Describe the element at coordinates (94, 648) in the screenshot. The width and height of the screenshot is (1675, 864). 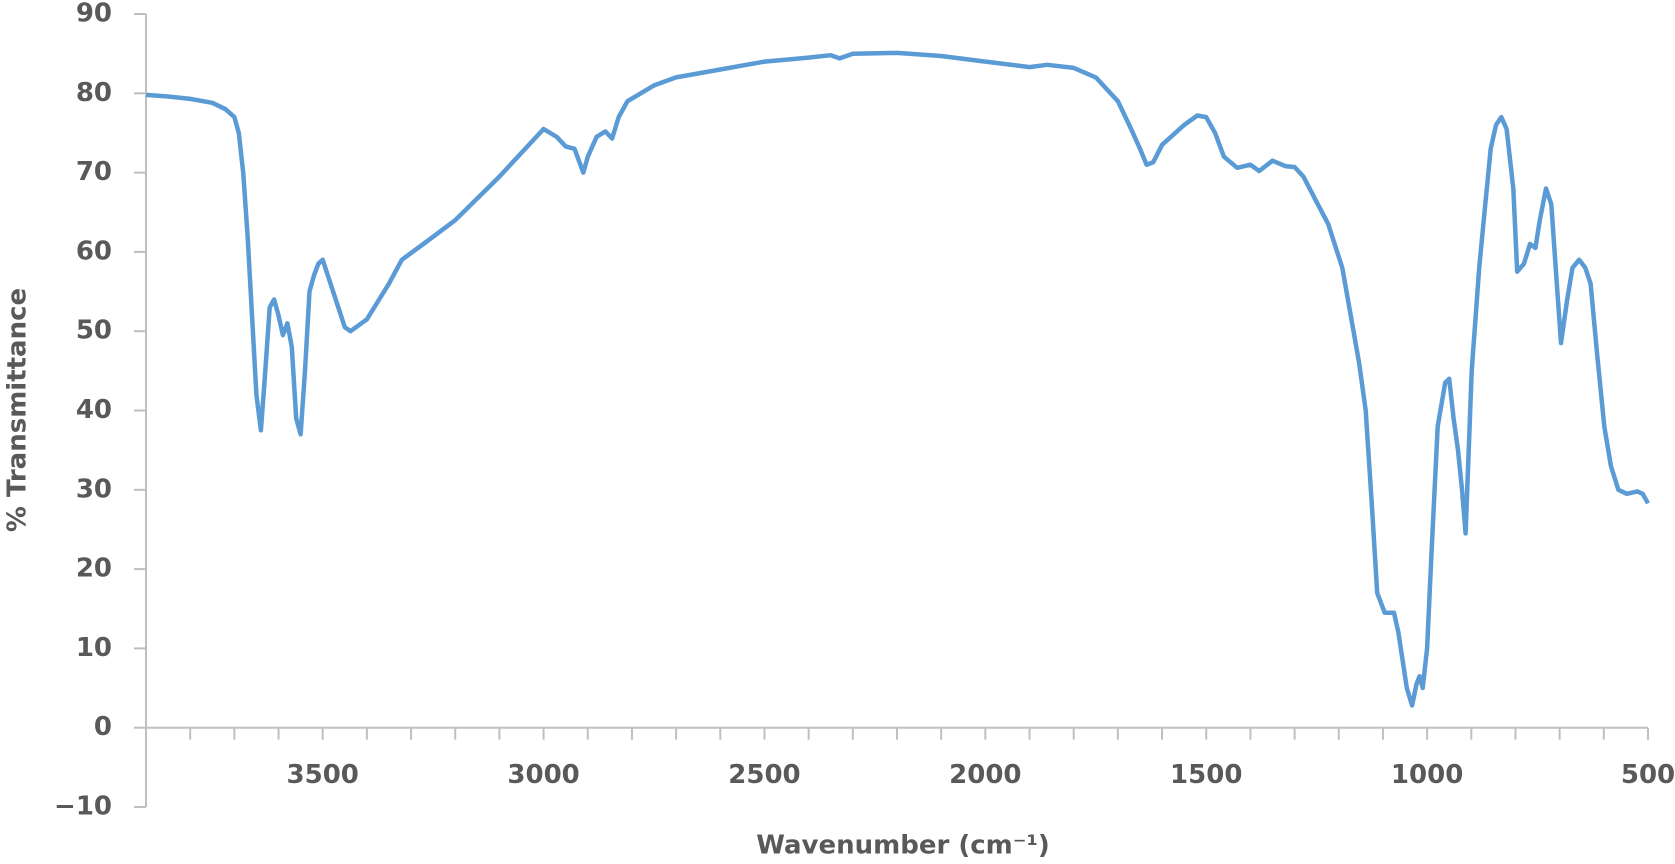
I see `y-tick-label: 10` at that location.